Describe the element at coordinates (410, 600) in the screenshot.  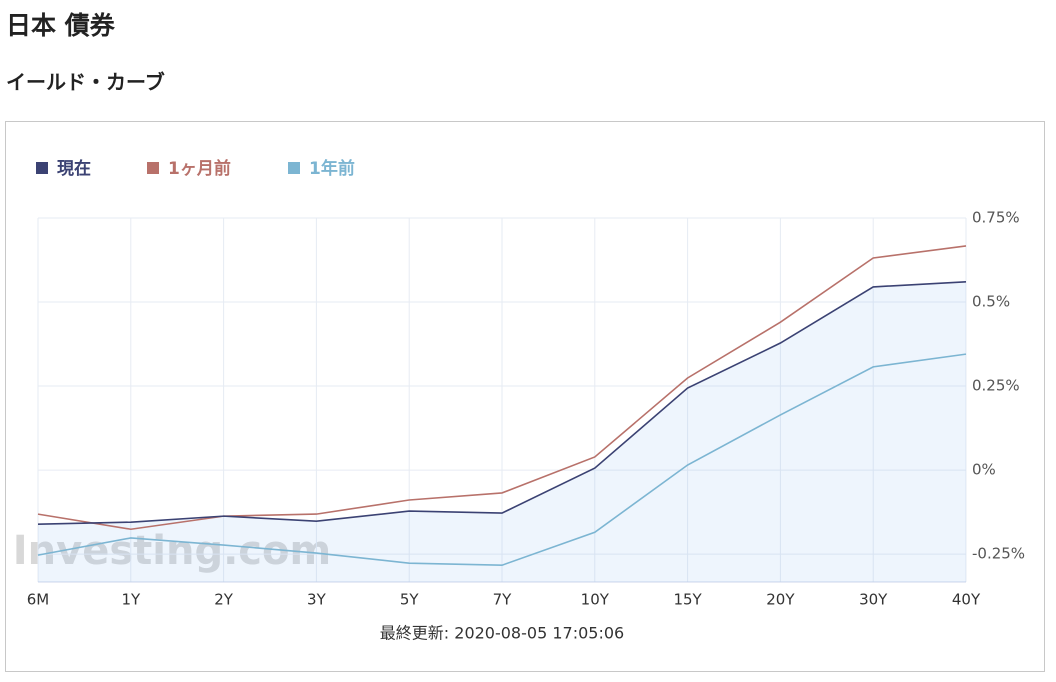
I see `x-tick-label: 5Y` at that location.